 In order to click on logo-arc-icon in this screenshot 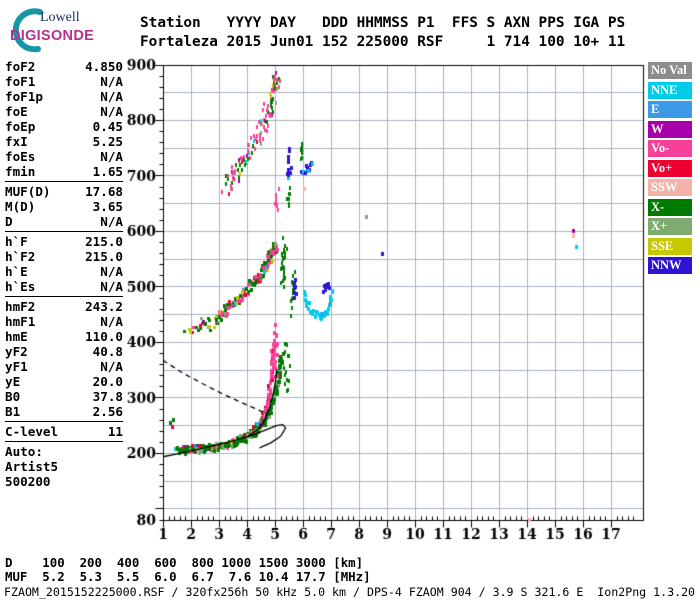, I will do `click(27, 30)`.